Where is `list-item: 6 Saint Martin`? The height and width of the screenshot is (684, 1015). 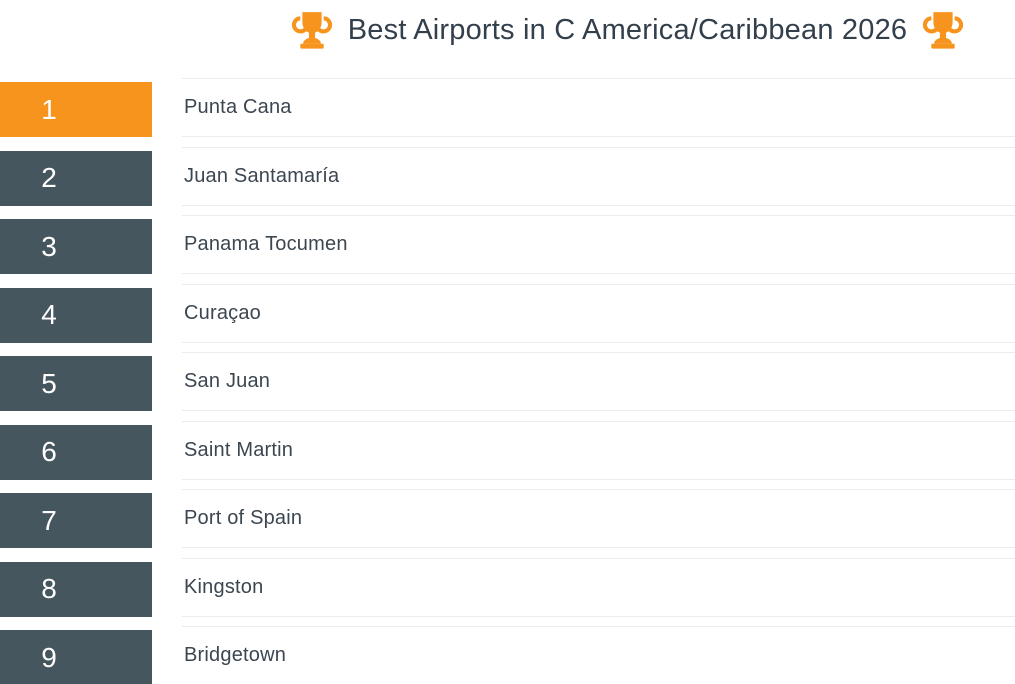
list-item: 6 Saint Martin is located at coordinates (507, 450).